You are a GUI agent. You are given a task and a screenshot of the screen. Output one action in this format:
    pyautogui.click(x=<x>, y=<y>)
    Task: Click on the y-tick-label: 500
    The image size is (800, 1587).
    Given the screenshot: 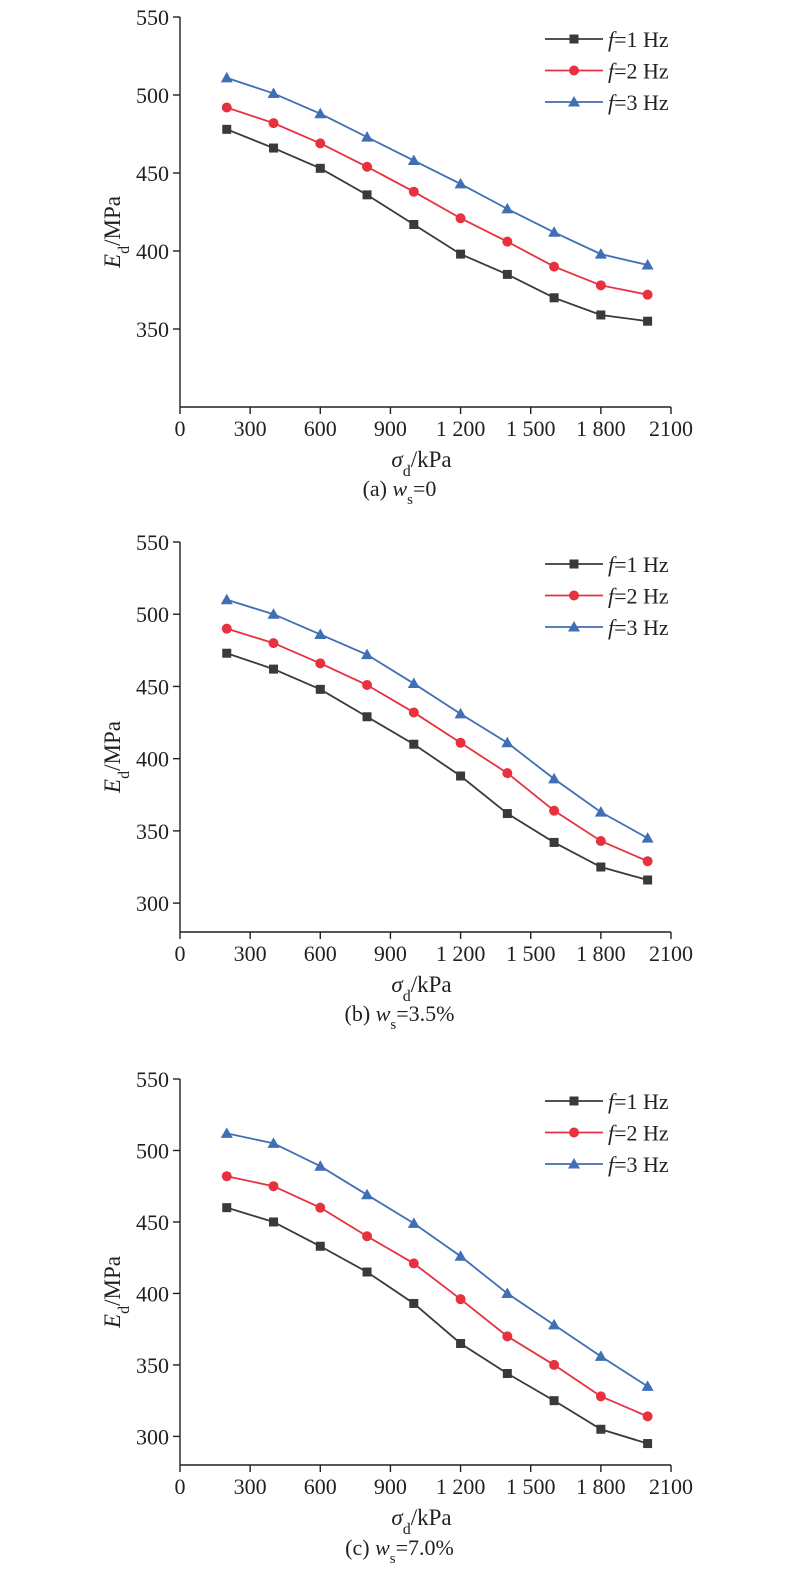 What is the action you would take?
    pyautogui.click(x=152, y=95)
    